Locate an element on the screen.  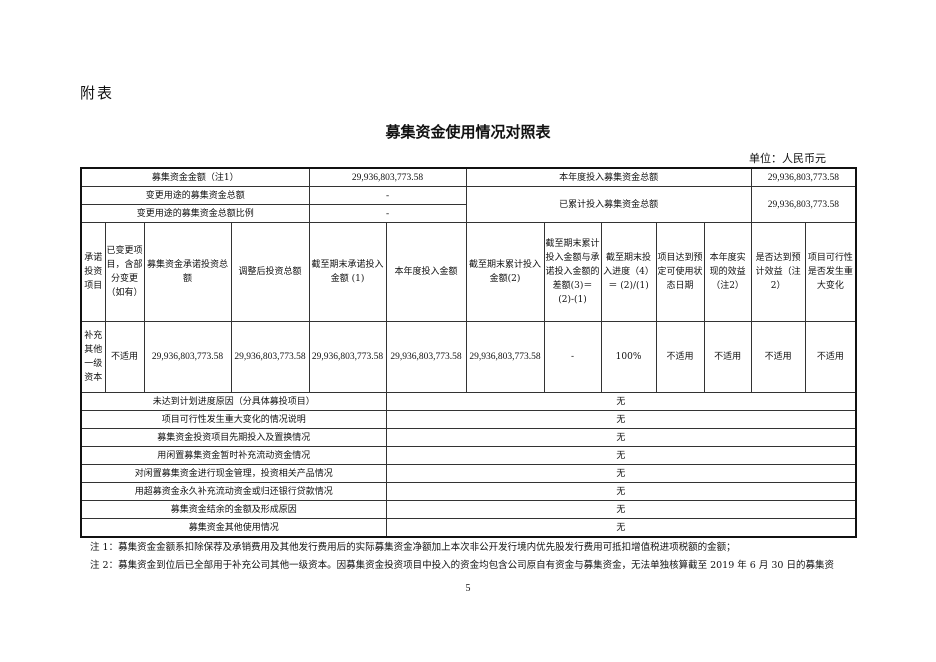
column-header: 是否达到预计效益（注2） is located at coordinates (778, 272).